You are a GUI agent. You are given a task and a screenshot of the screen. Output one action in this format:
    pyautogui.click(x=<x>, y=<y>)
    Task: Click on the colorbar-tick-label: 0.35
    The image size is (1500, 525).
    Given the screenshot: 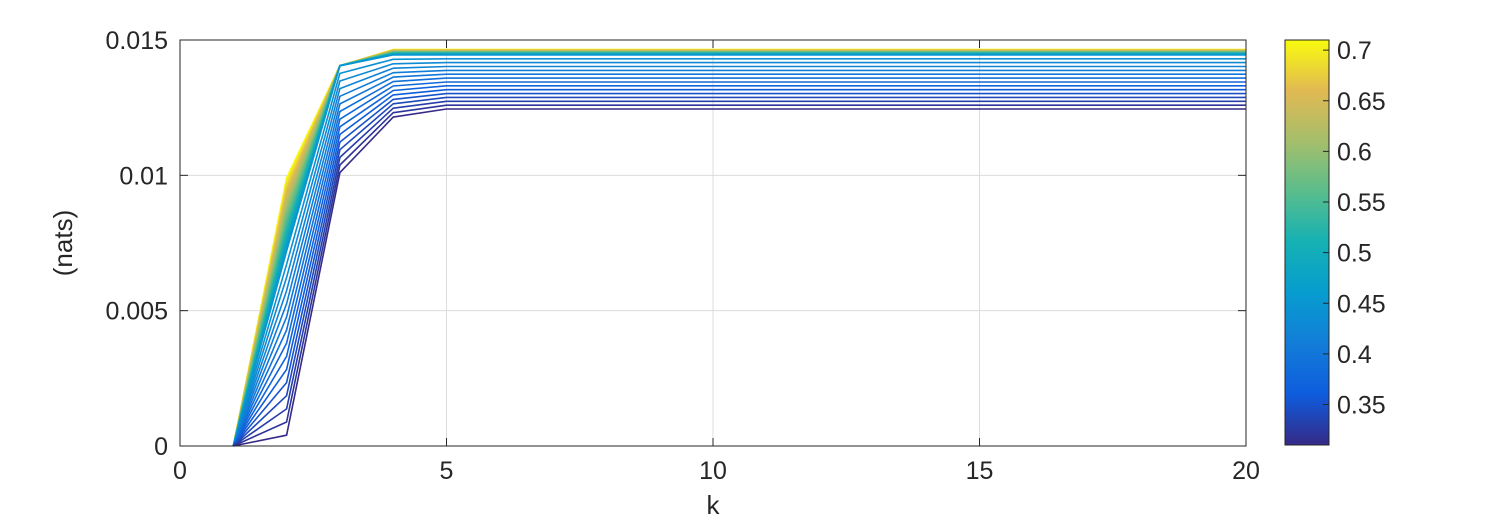 What is the action you would take?
    pyautogui.click(x=1361, y=406)
    